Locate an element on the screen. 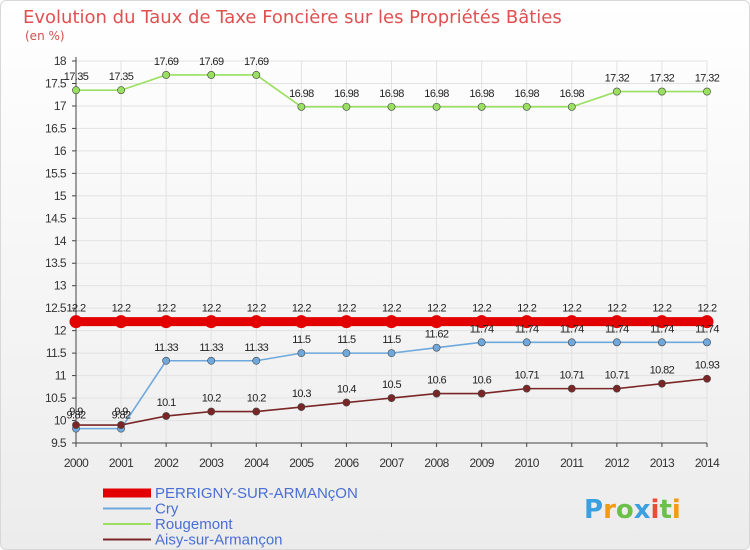  data-label: 10.4 is located at coordinates (346, 390).